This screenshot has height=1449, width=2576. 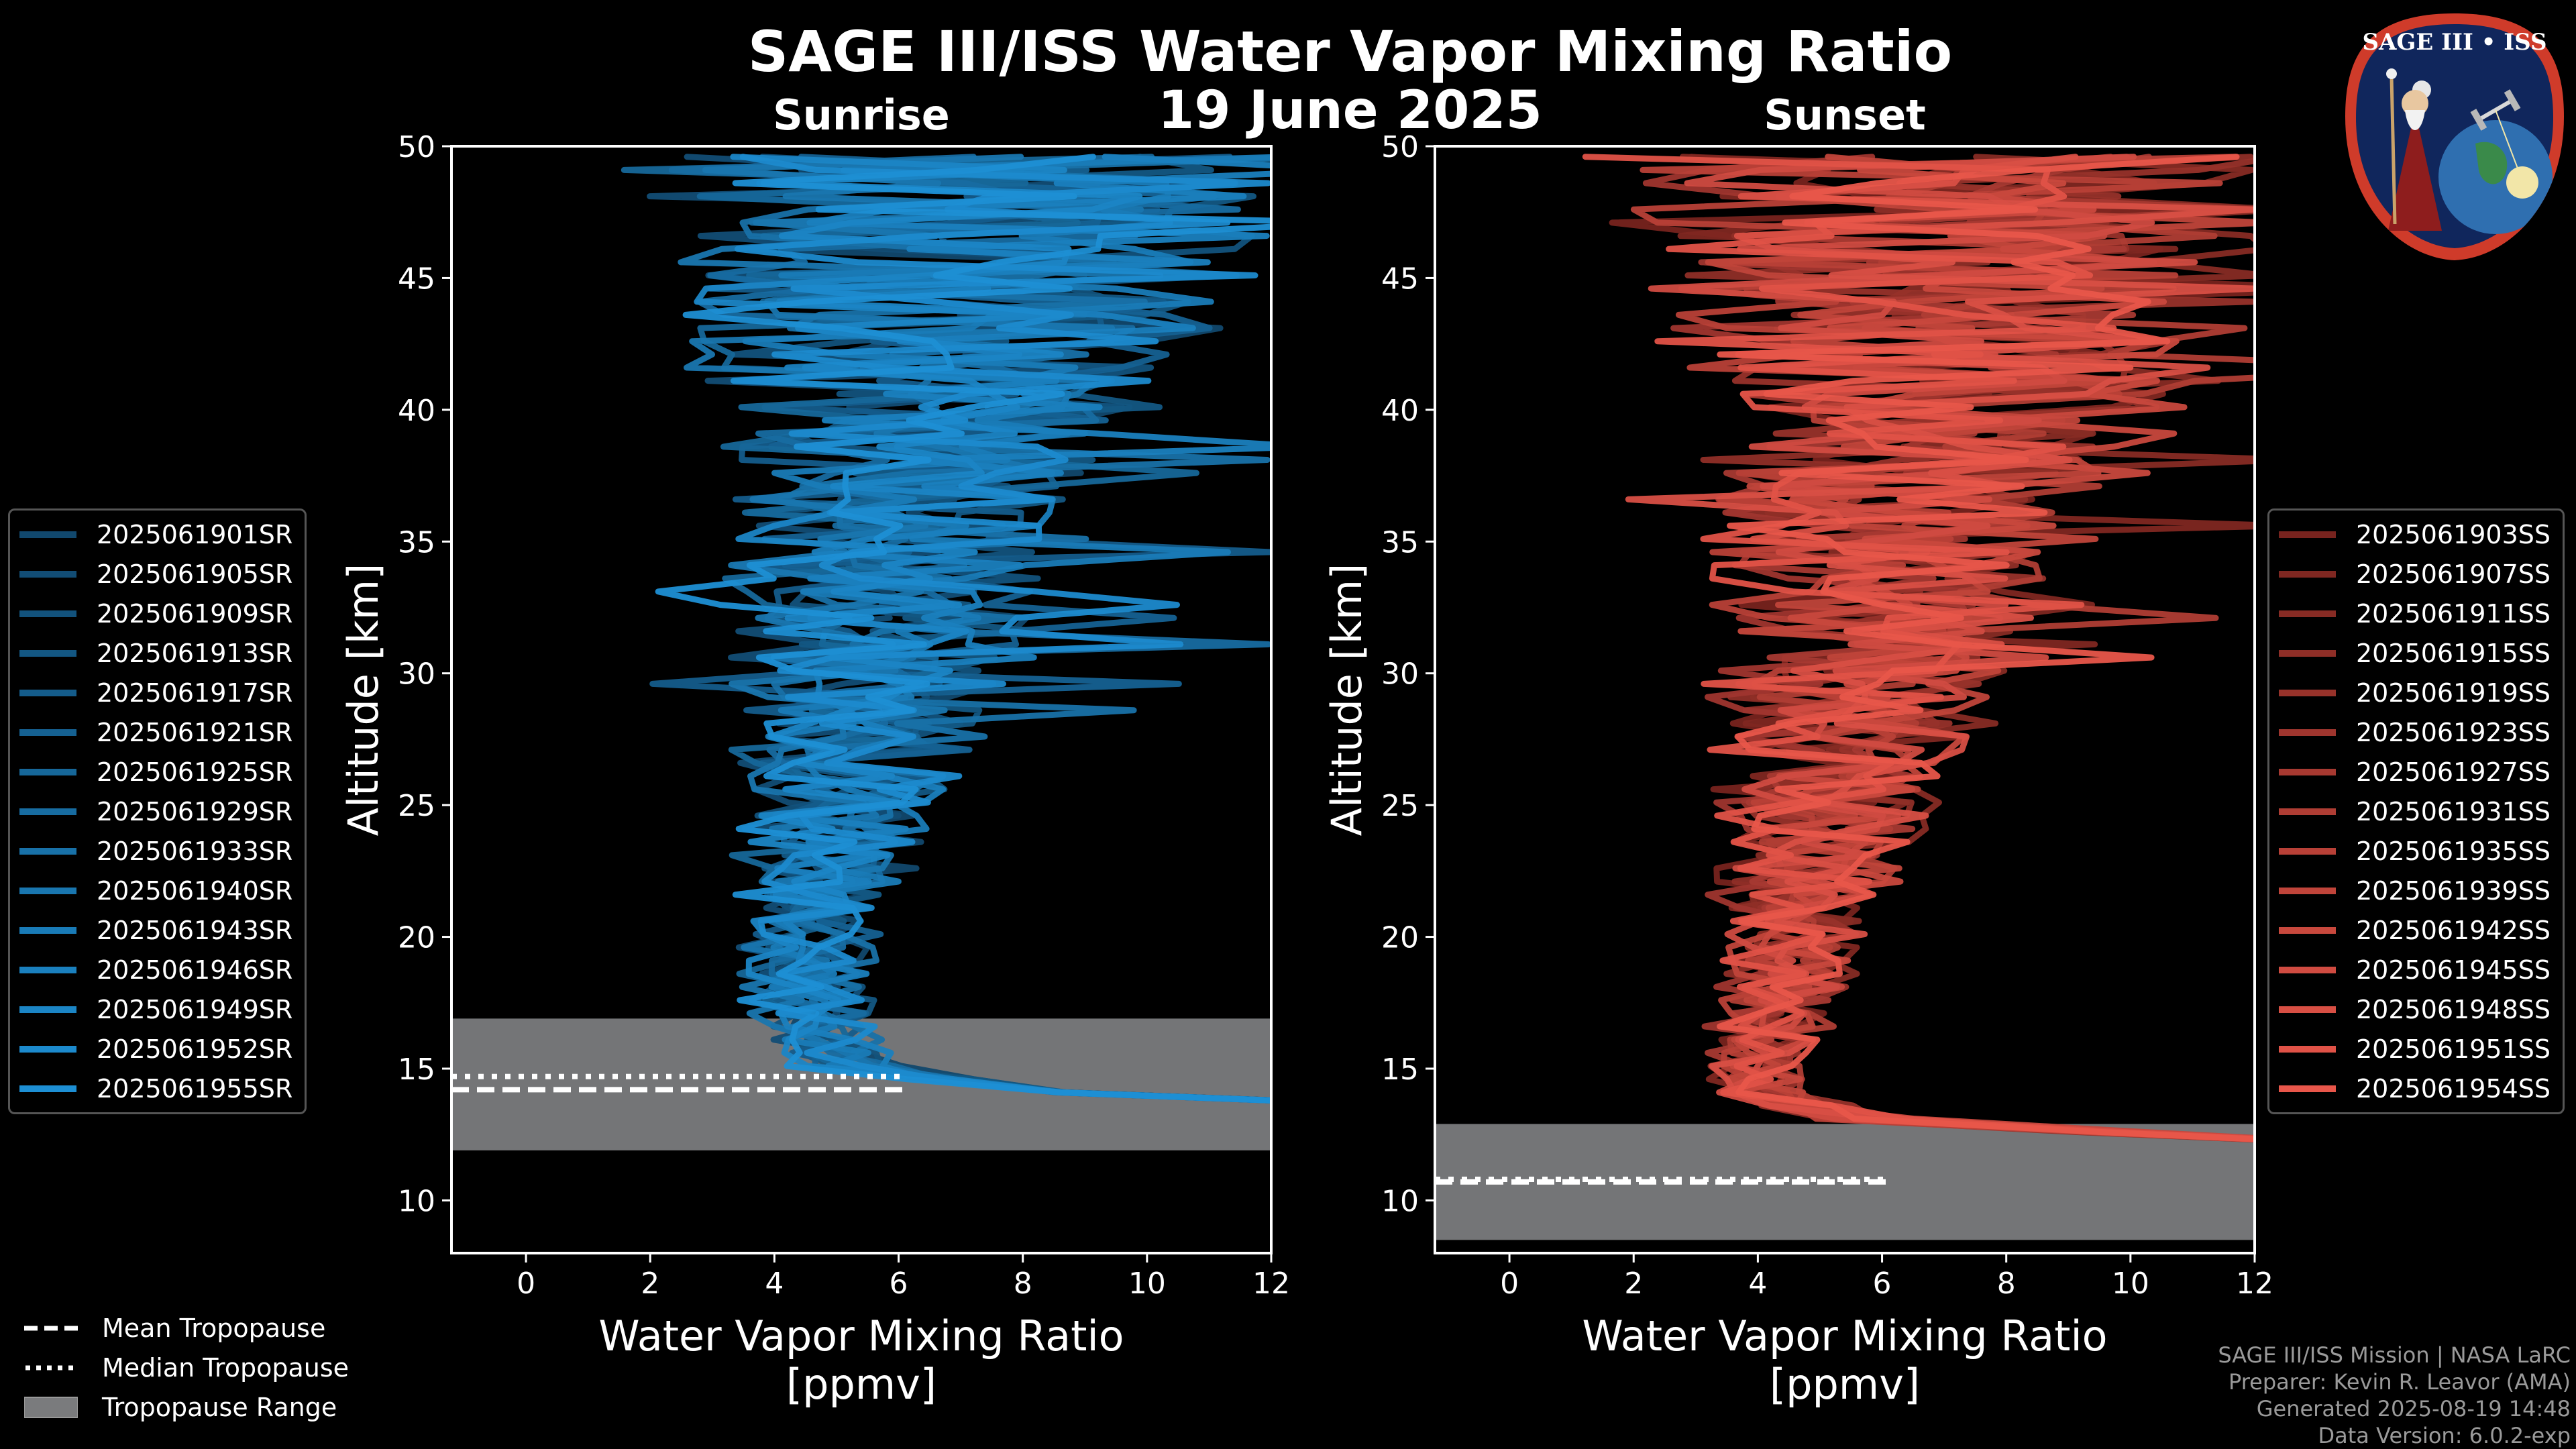 What do you see at coordinates (2415, 969) in the screenshot?
I see `ss-legend-item: 2025061945SS` at bounding box center [2415, 969].